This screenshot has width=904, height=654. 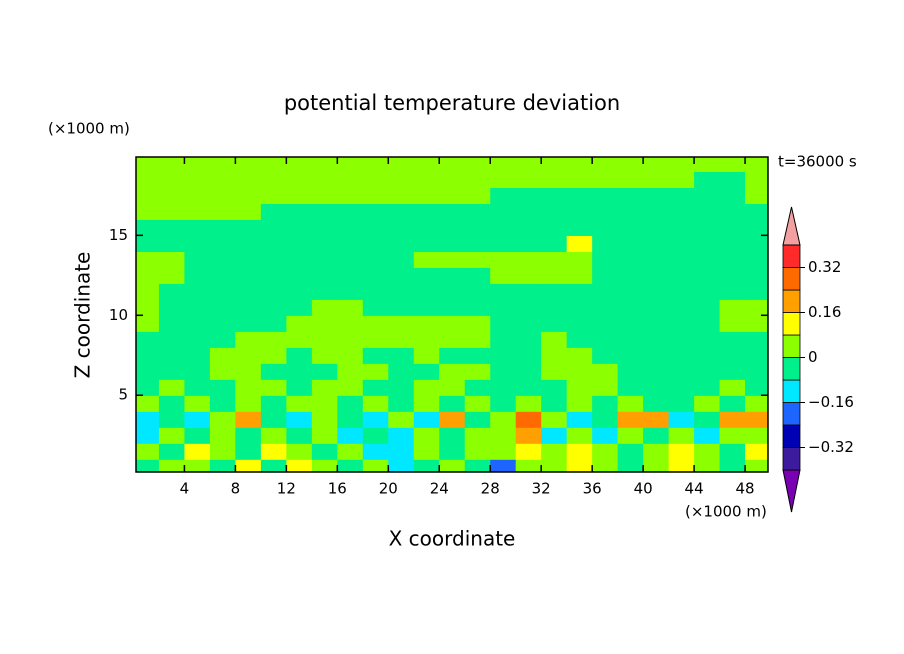 I want to click on colorbar-label: 0.32, so click(x=824, y=267).